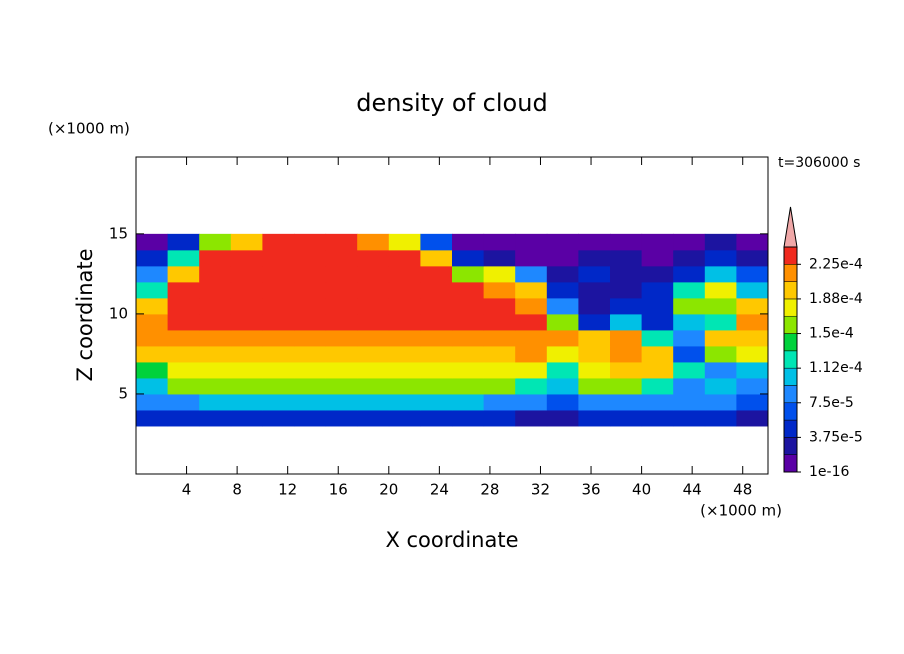  What do you see at coordinates (836, 299) in the screenshot?
I see `colorbar-label: 1.88e-4` at bounding box center [836, 299].